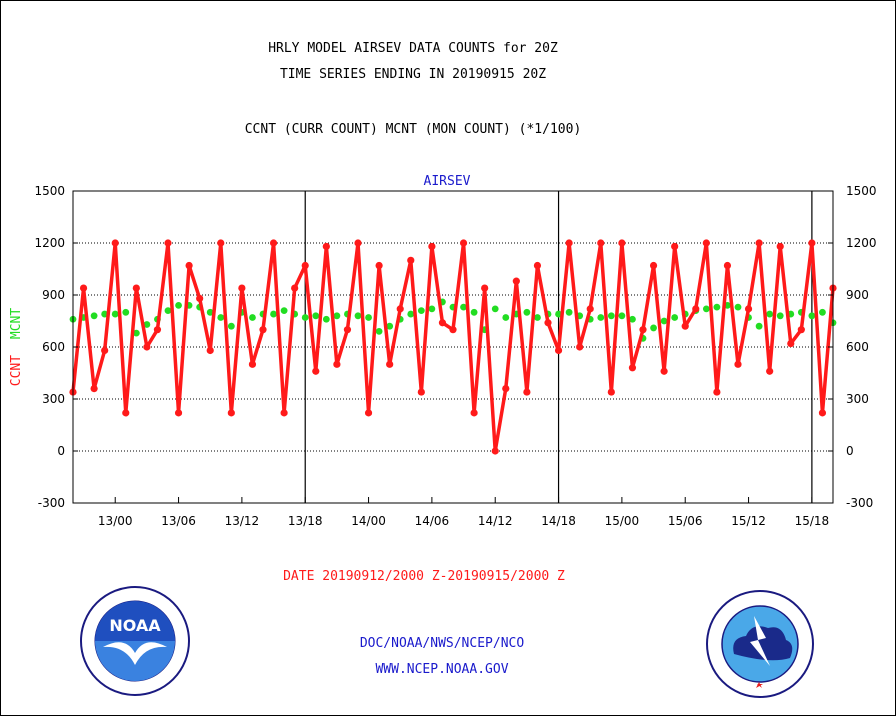  Describe the element at coordinates (859, 503) in the screenshot. I see `y-tick-label-right: -300` at that location.